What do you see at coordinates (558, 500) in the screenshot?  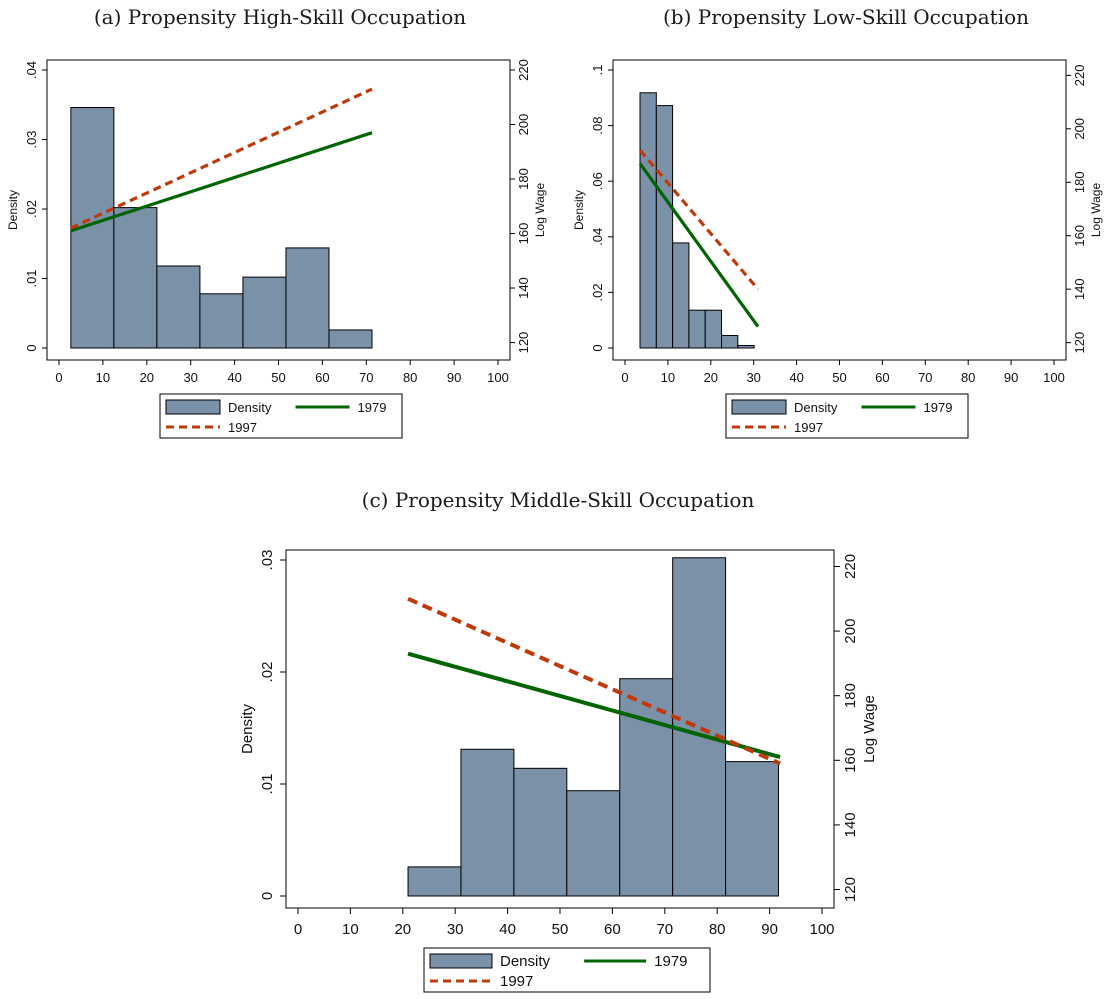 I see `panel-c-title: (c) Propensity Middle-Skill Occupation` at bounding box center [558, 500].